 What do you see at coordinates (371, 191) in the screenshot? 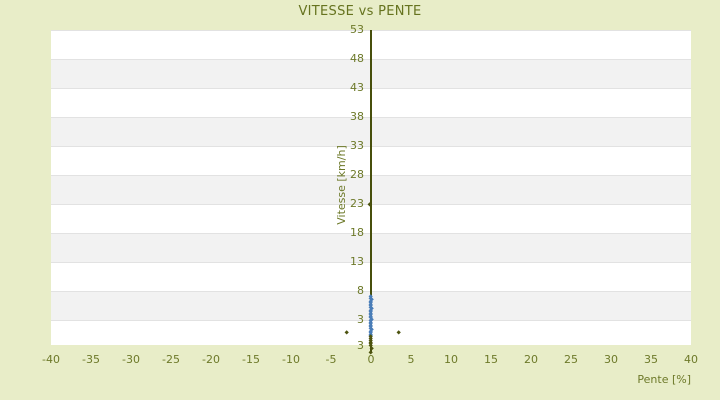
I see `zero-axis-line` at bounding box center [371, 191].